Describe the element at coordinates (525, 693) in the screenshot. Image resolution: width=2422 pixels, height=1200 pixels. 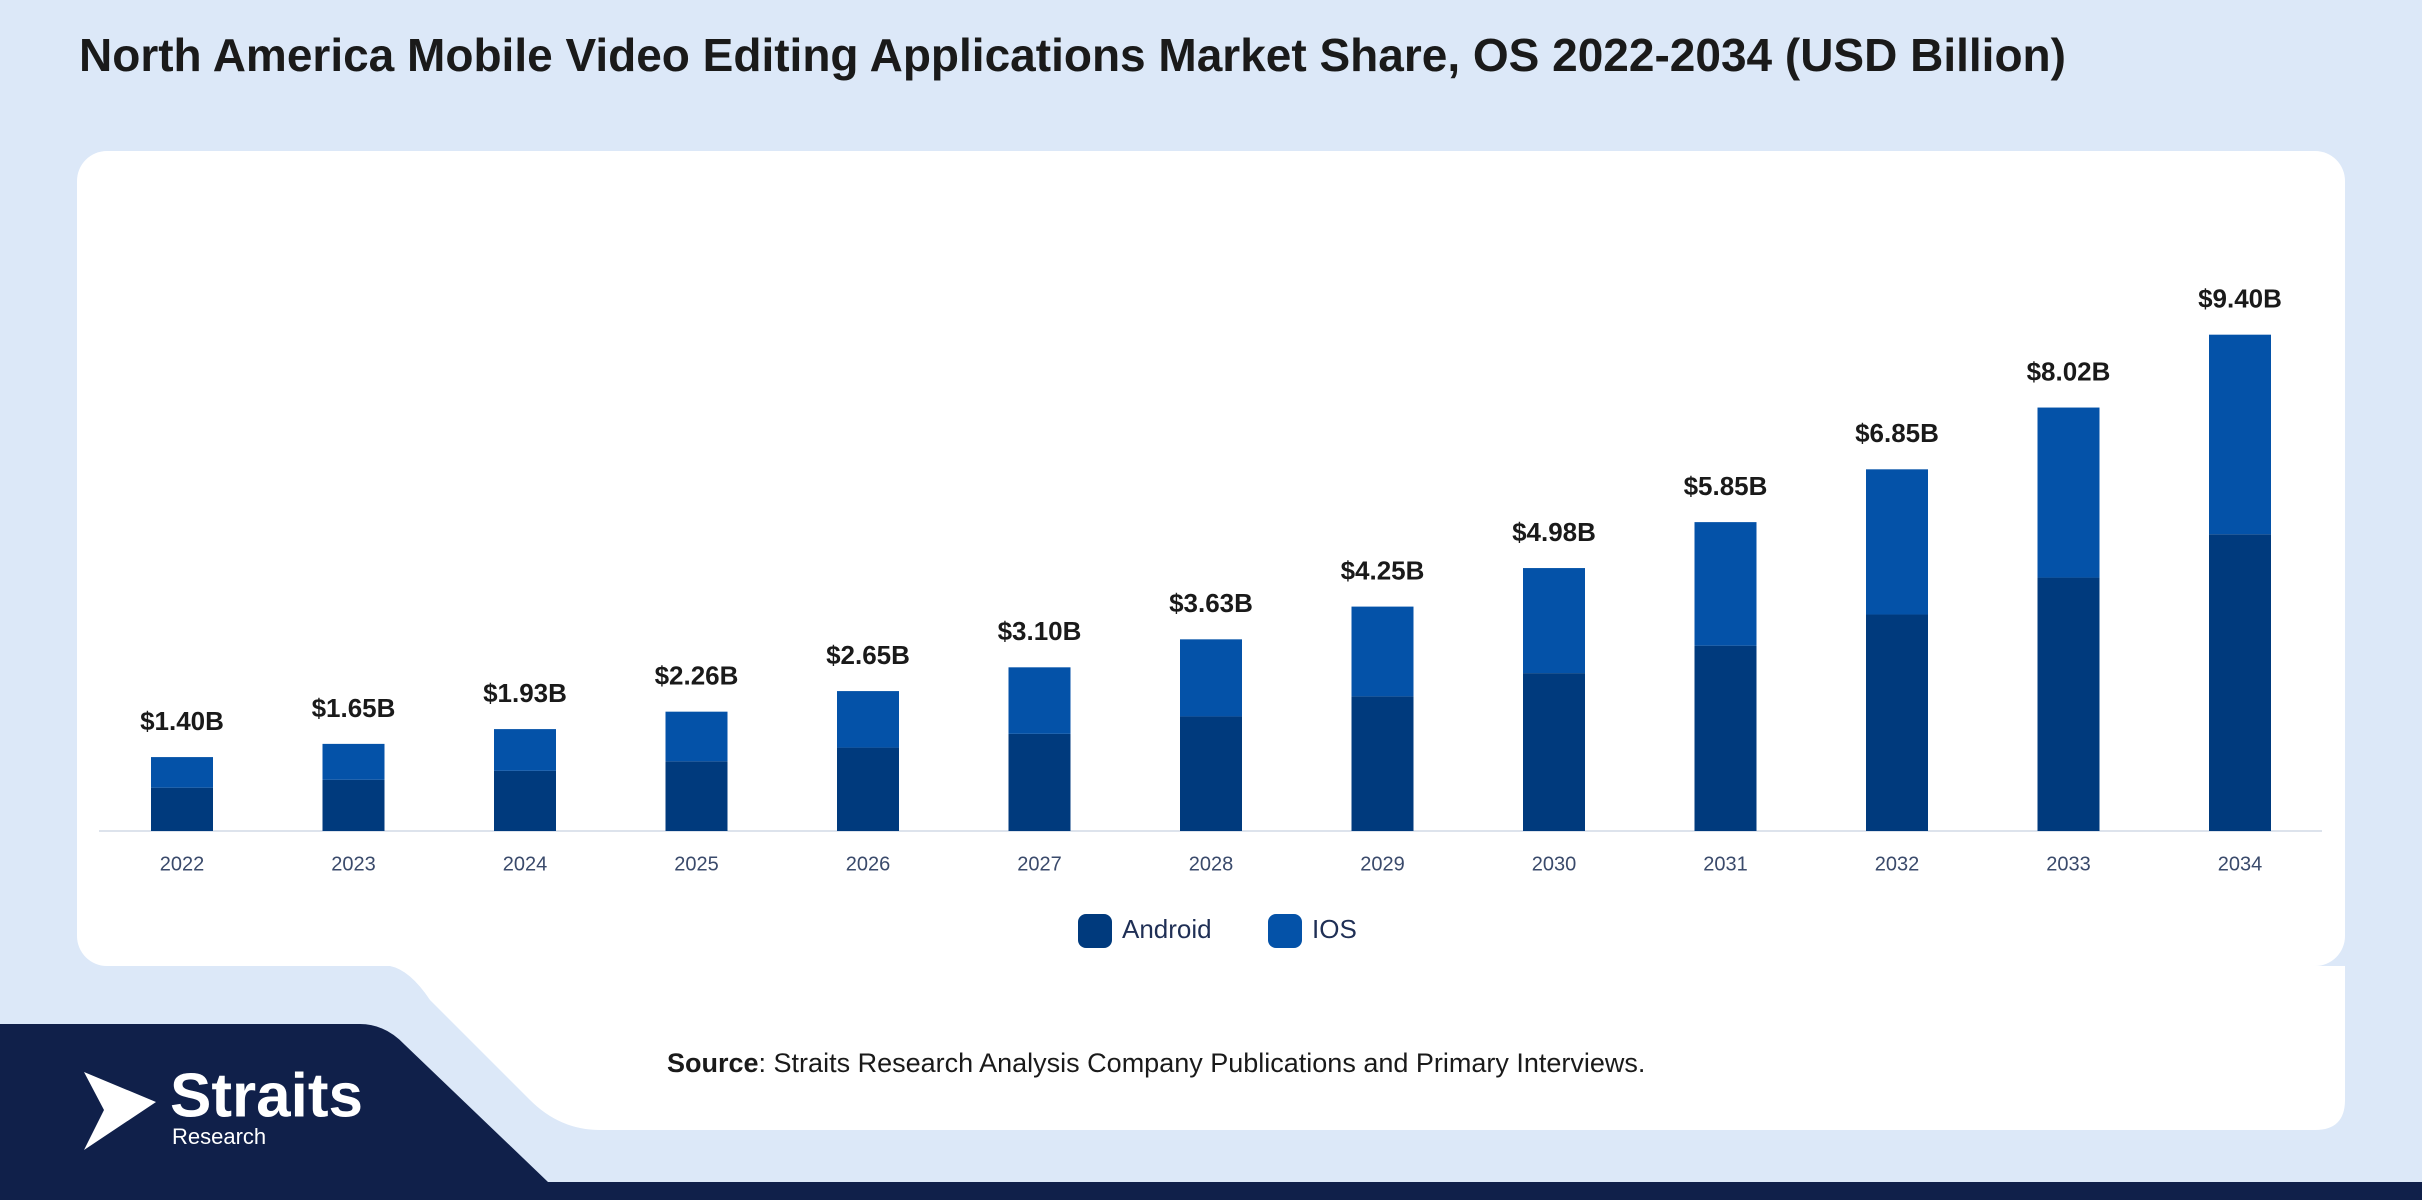
I see `total-label: $1.93B` at that location.